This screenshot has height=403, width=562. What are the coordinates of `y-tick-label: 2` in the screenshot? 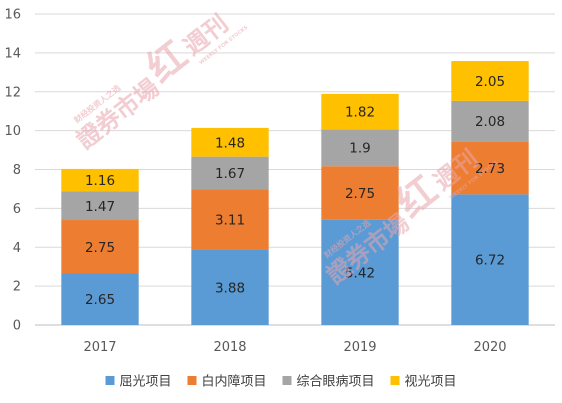 It's located at (17, 287).